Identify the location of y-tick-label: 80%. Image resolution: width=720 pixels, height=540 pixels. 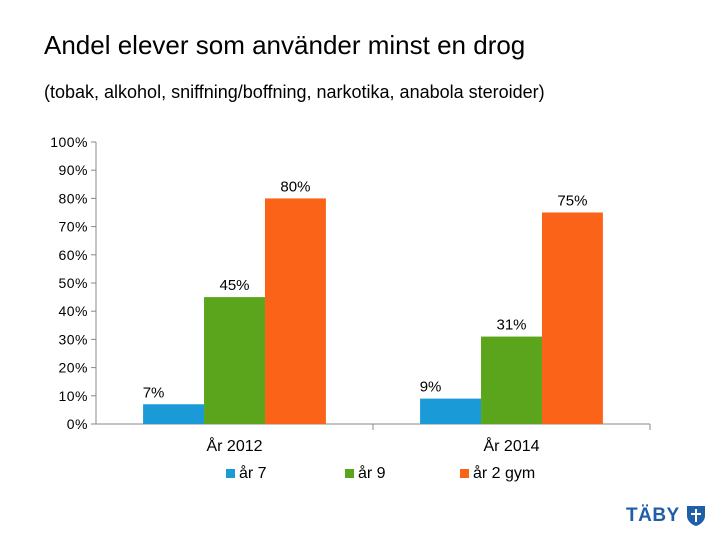
(73, 198).